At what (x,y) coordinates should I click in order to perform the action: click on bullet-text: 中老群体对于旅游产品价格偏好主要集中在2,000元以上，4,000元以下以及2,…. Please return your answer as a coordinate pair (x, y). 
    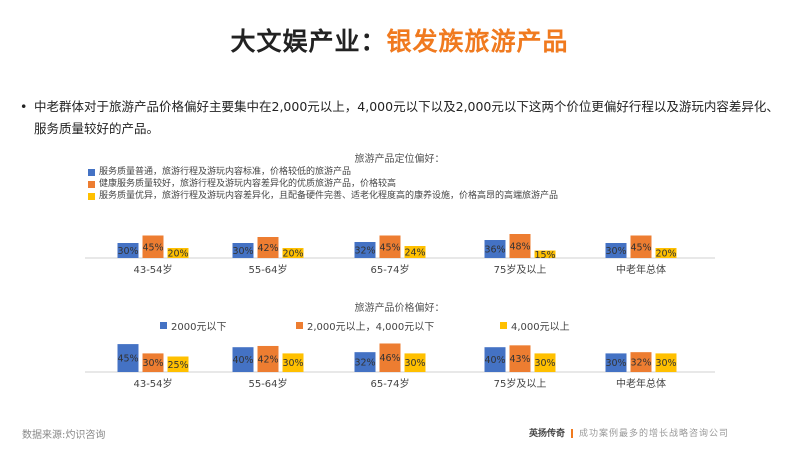
    Looking at the image, I should click on (406, 117).